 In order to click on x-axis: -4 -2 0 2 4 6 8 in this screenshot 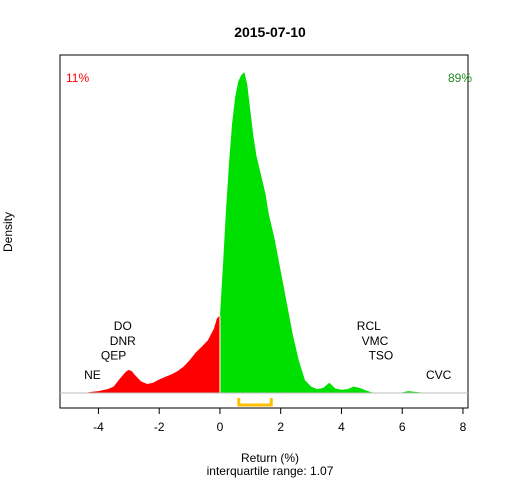, I will do `click(280, 420)`.